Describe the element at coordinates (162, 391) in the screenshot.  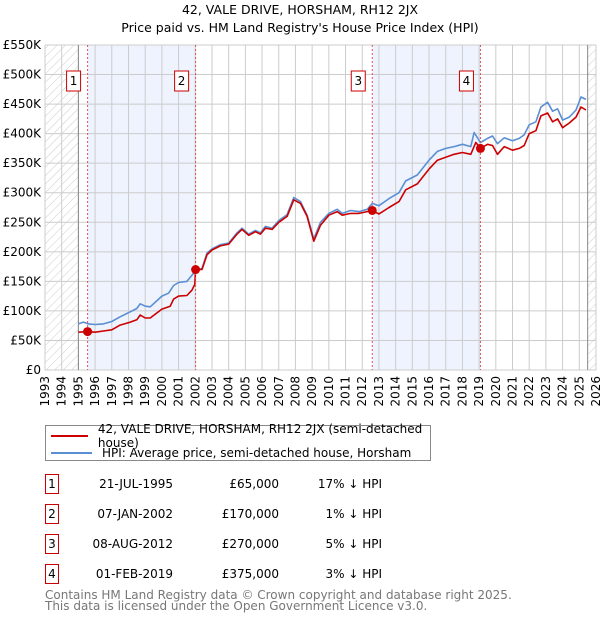
I see `x-tick-label: 2000` at that location.